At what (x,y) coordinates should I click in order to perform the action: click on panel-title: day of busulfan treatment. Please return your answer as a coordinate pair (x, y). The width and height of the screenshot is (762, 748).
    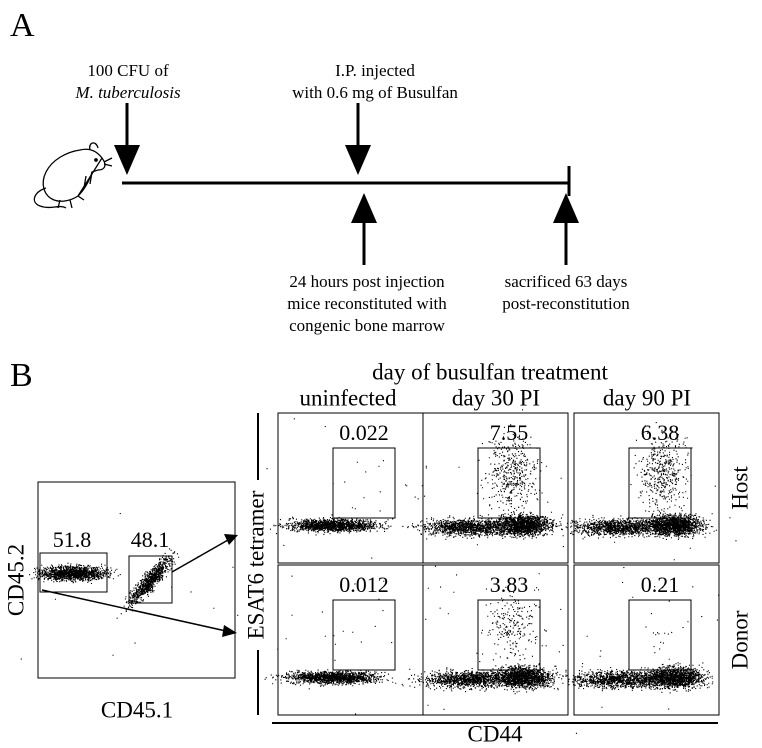
    Looking at the image, I should click on (490, 371).